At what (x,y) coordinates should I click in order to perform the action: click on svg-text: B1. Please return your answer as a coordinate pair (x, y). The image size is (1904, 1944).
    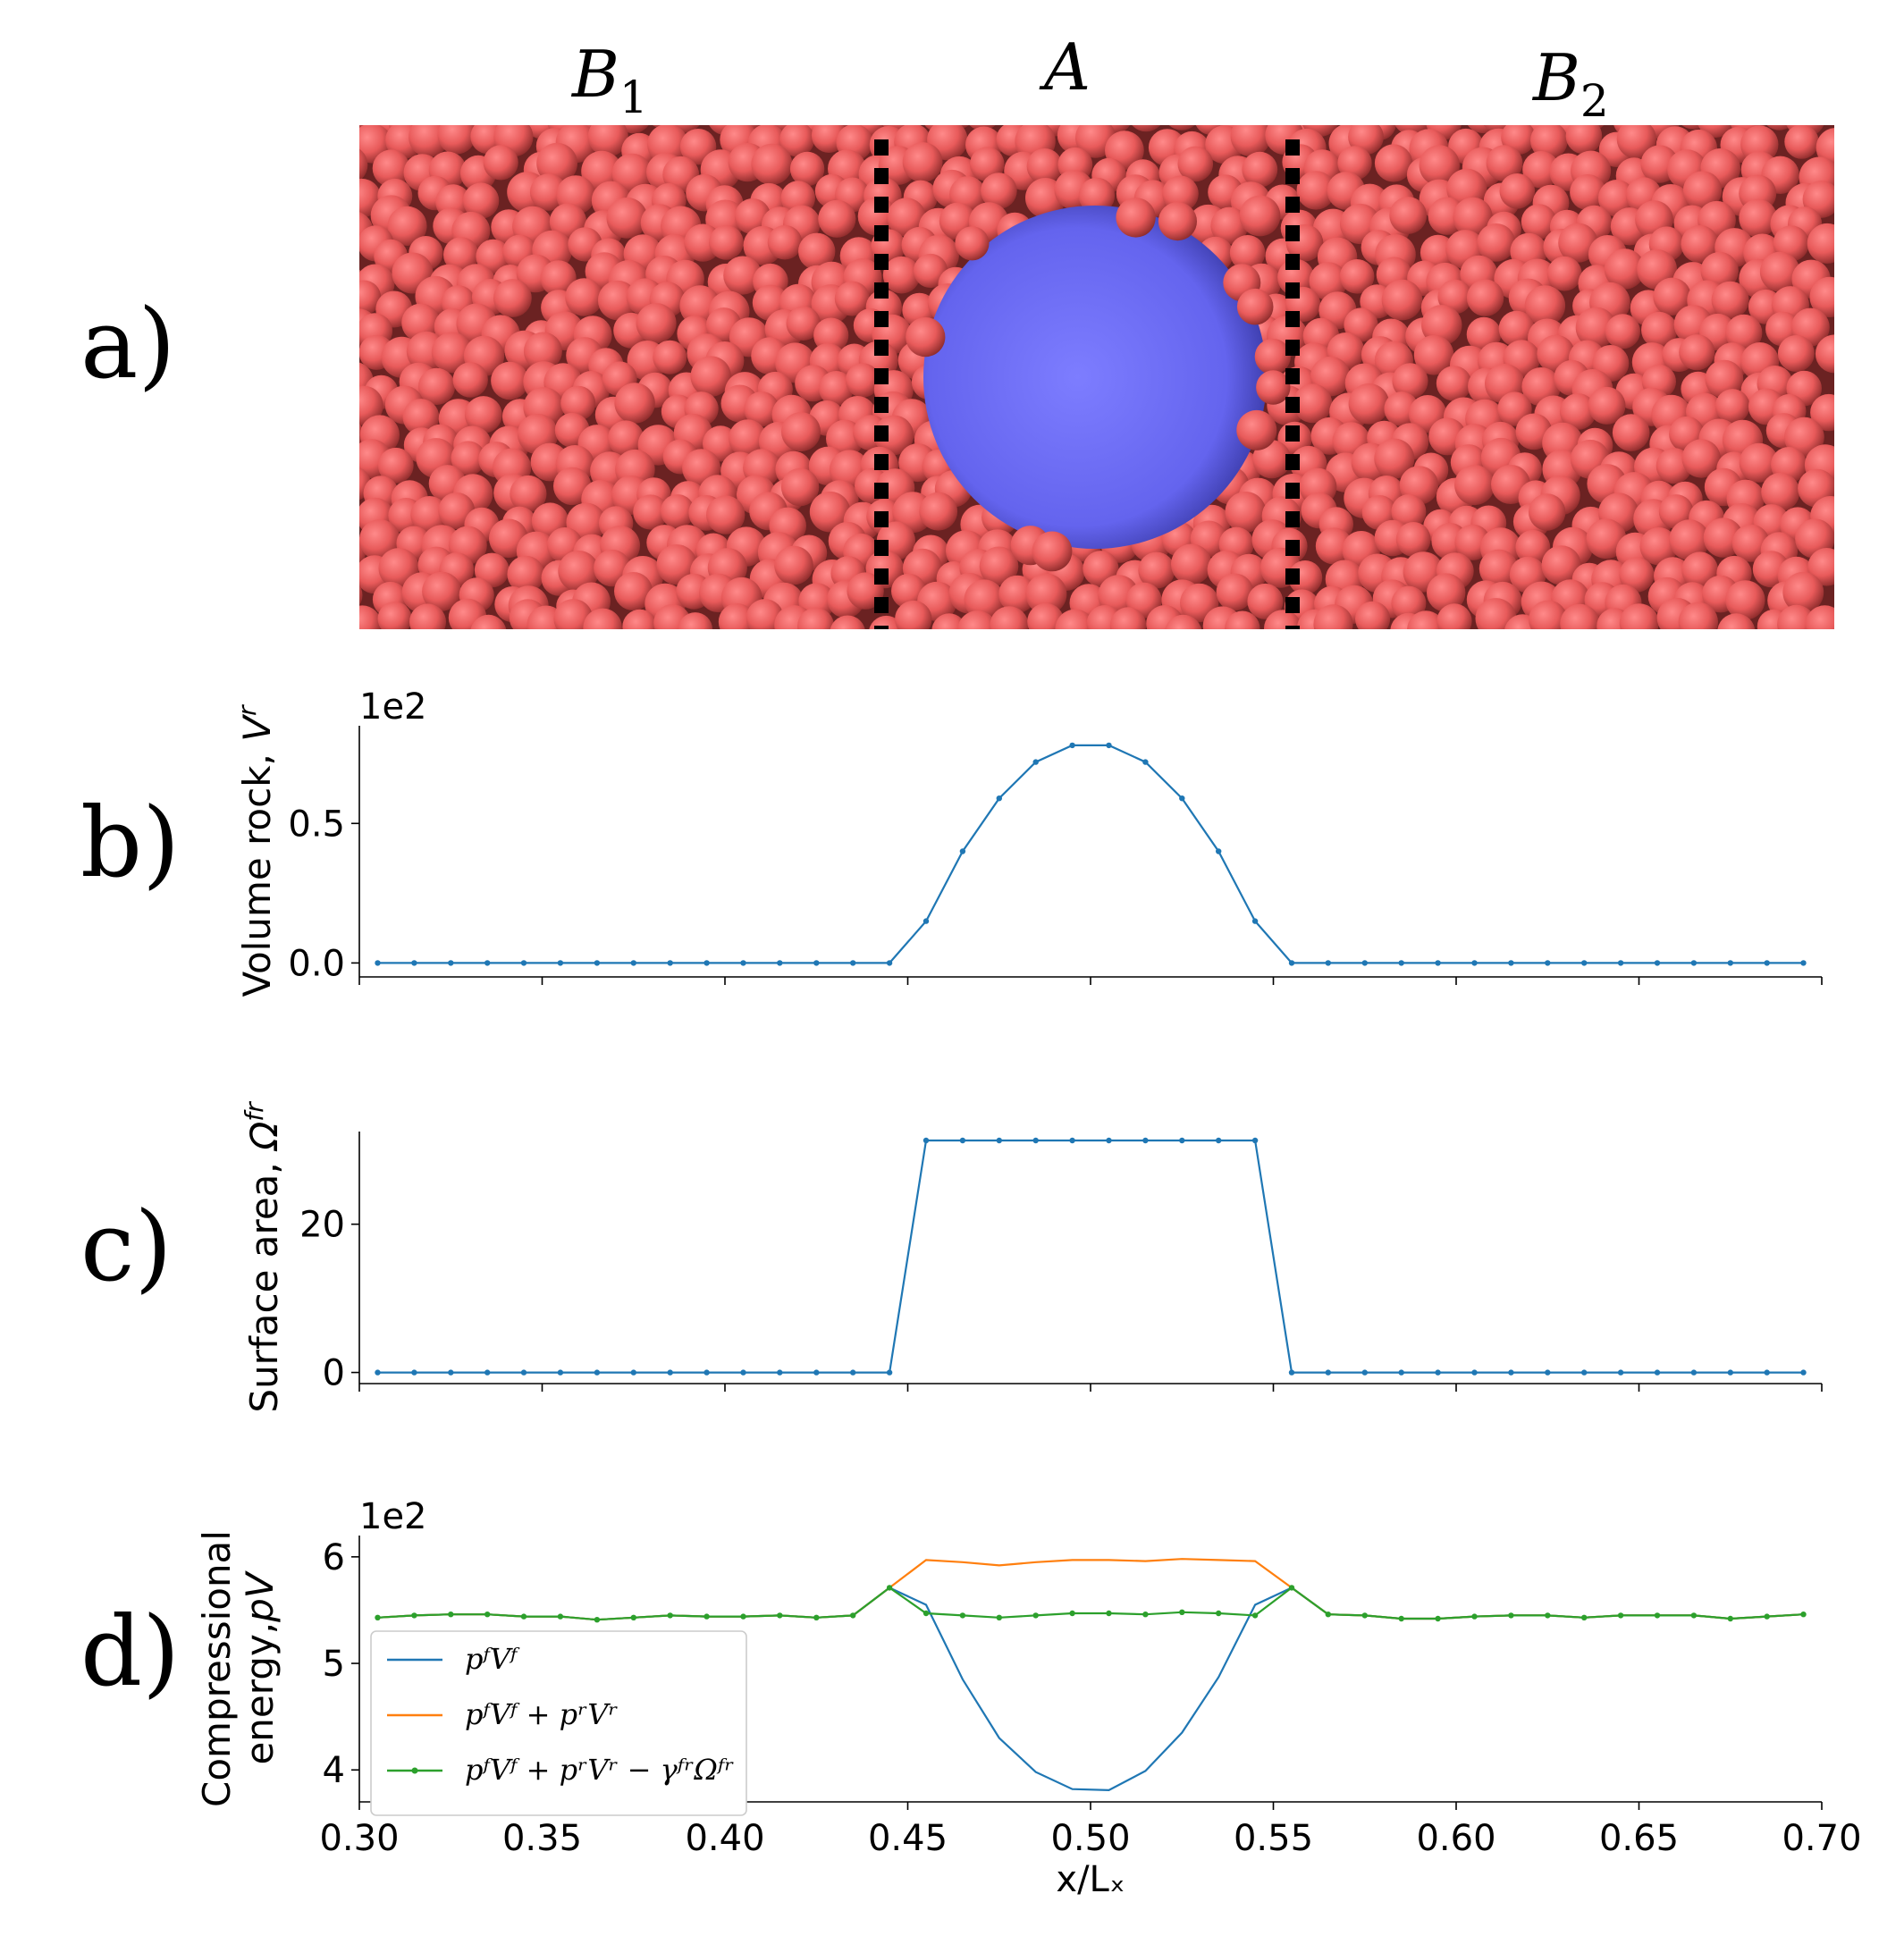
    Looking at the image, I should click on (609, 80).